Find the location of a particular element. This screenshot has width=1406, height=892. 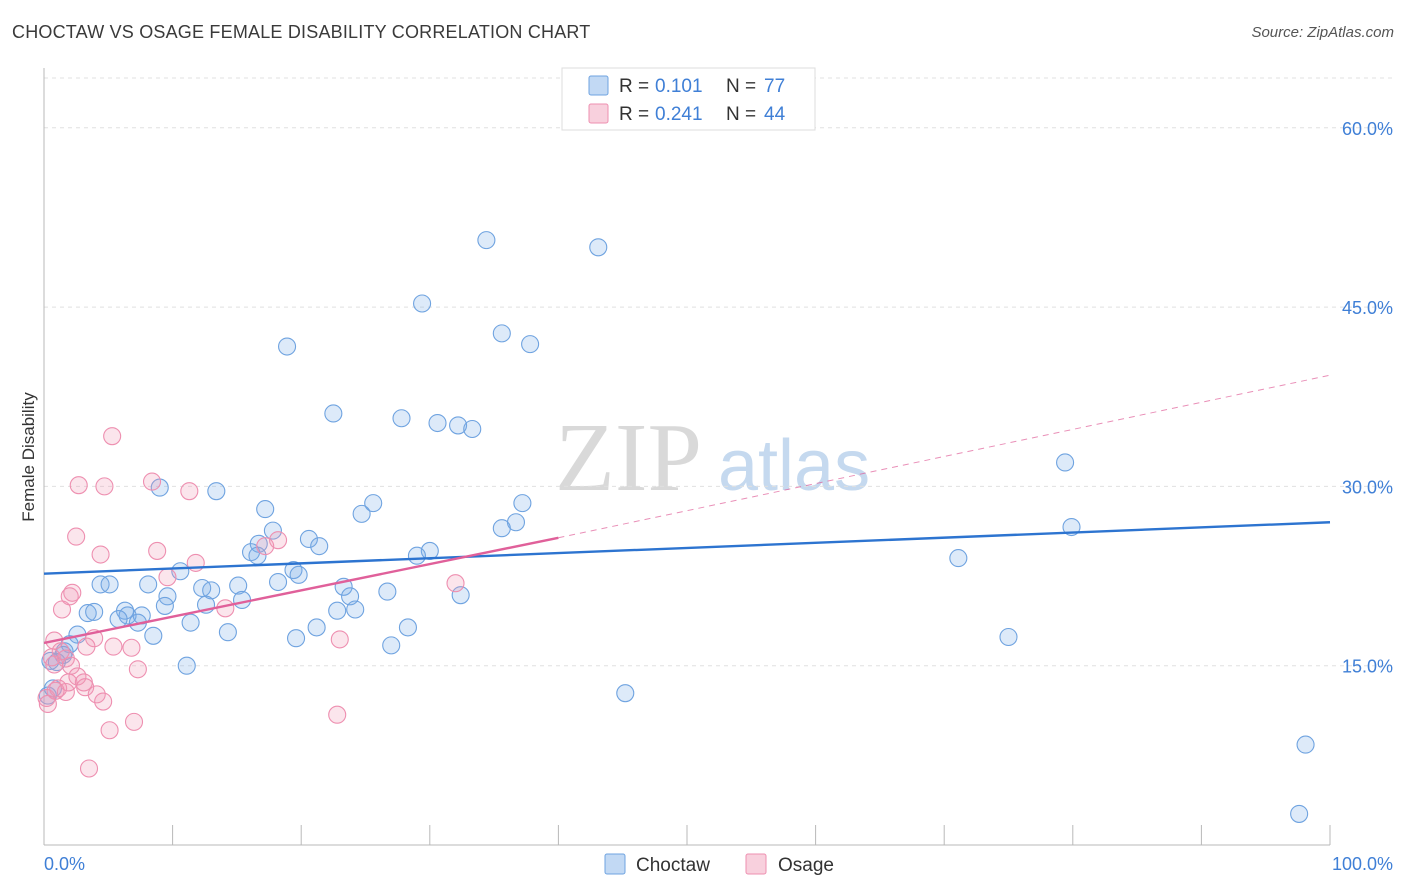

choctaw-trend-line is located at coordinates (687, 548).